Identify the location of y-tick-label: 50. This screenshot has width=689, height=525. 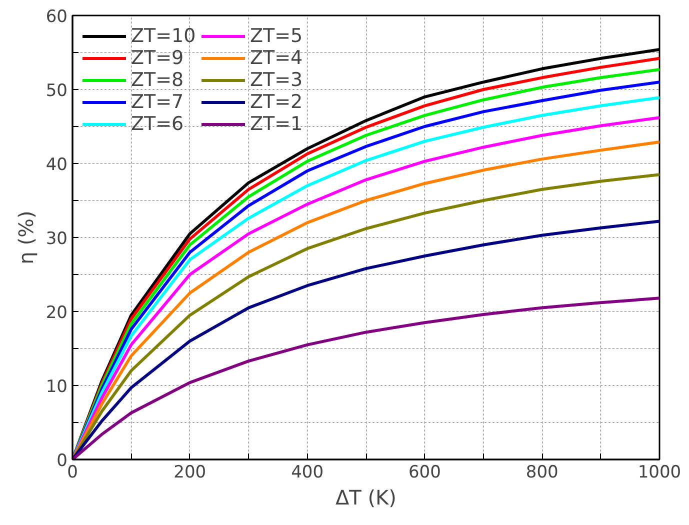
(57, 91).